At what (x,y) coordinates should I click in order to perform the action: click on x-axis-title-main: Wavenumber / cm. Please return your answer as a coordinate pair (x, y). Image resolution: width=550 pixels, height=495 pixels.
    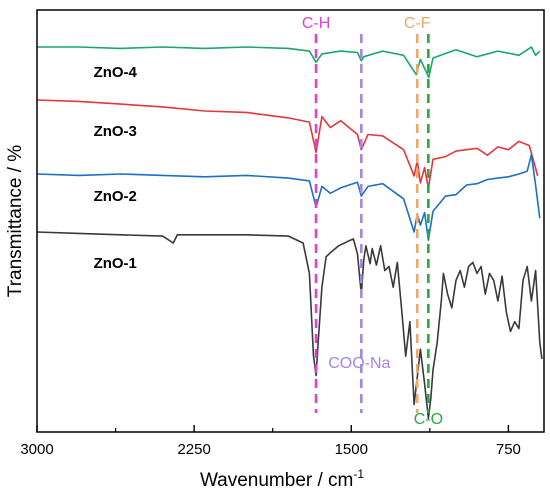
    Looking at the image, I should click on (276, 480).